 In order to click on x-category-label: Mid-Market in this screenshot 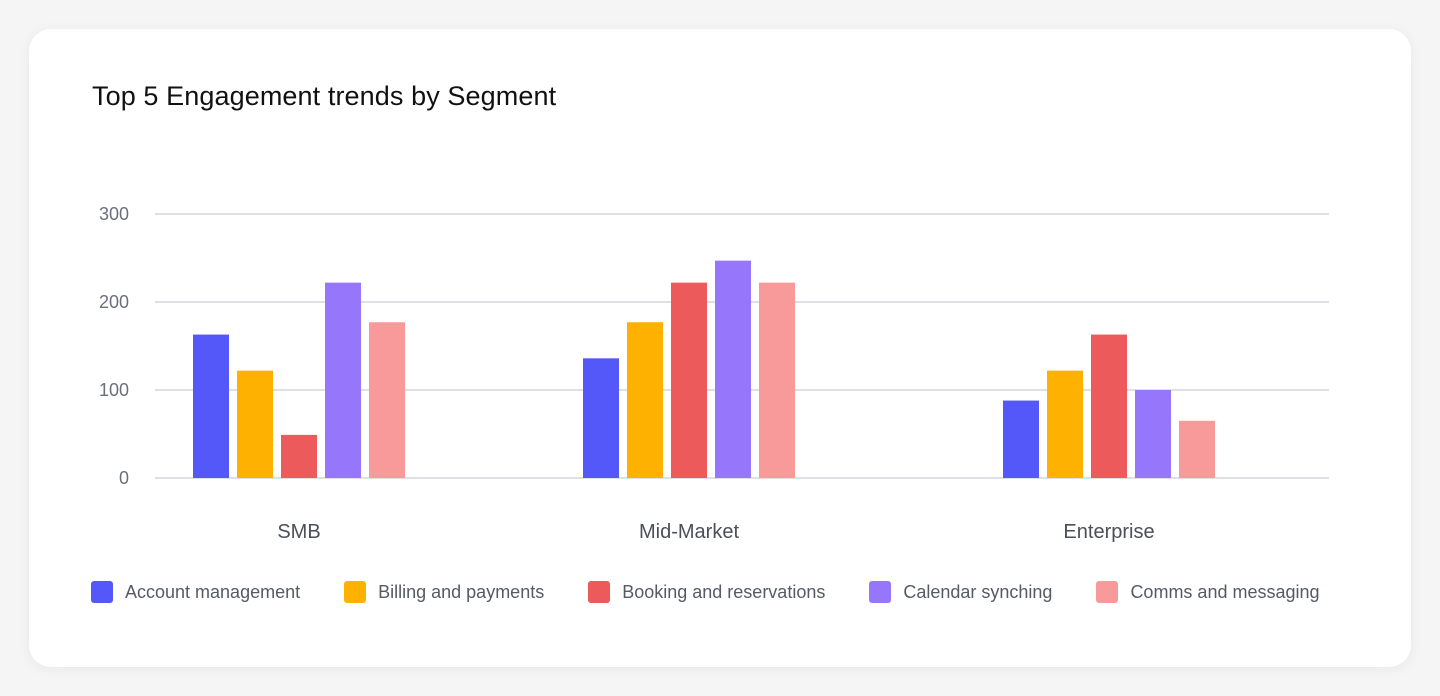, I will do `click(689, 532)`.